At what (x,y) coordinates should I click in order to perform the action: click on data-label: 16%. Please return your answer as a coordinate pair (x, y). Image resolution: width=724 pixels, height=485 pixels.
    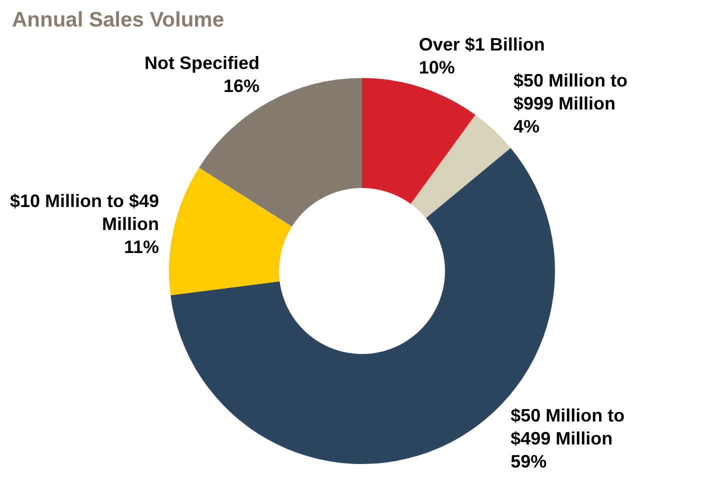
    Looking at the image, I should click on (242, 86).